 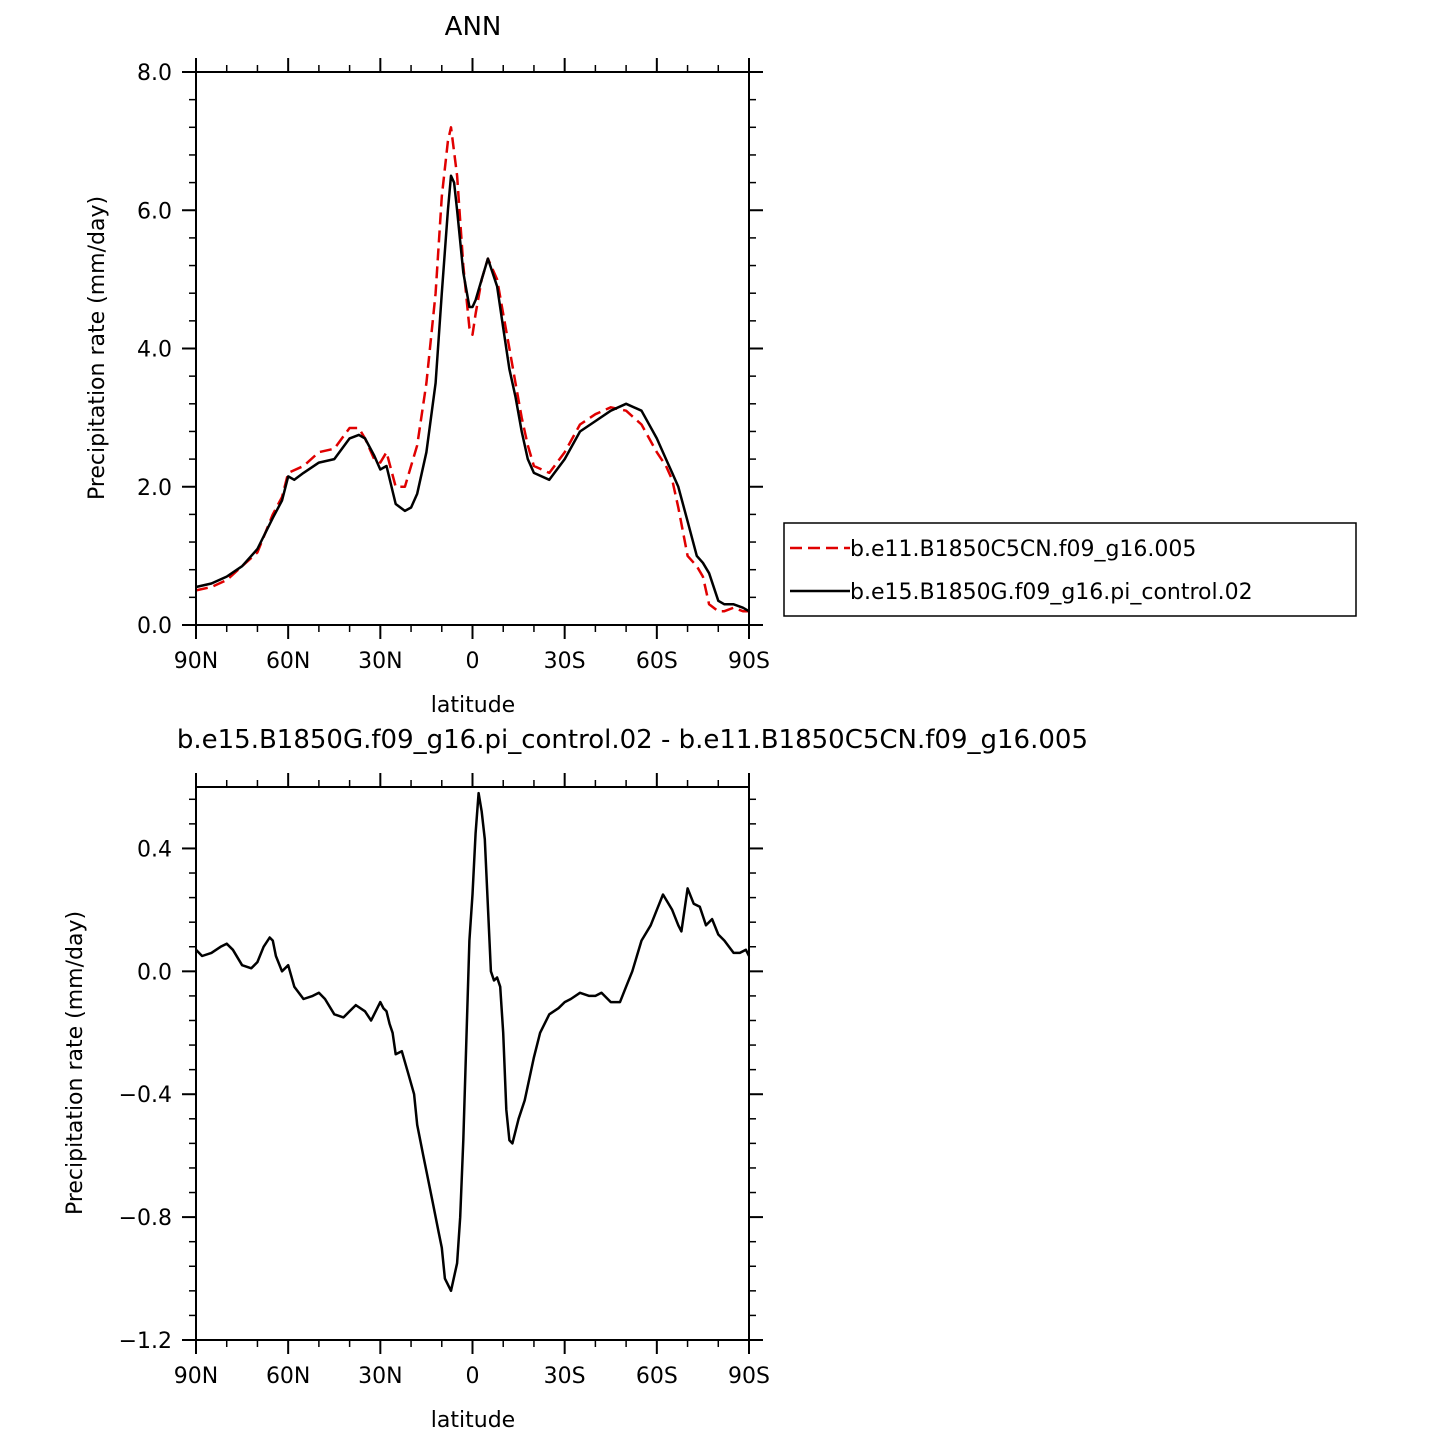 I want to click on legend-box, so click(x=1070, y=569).